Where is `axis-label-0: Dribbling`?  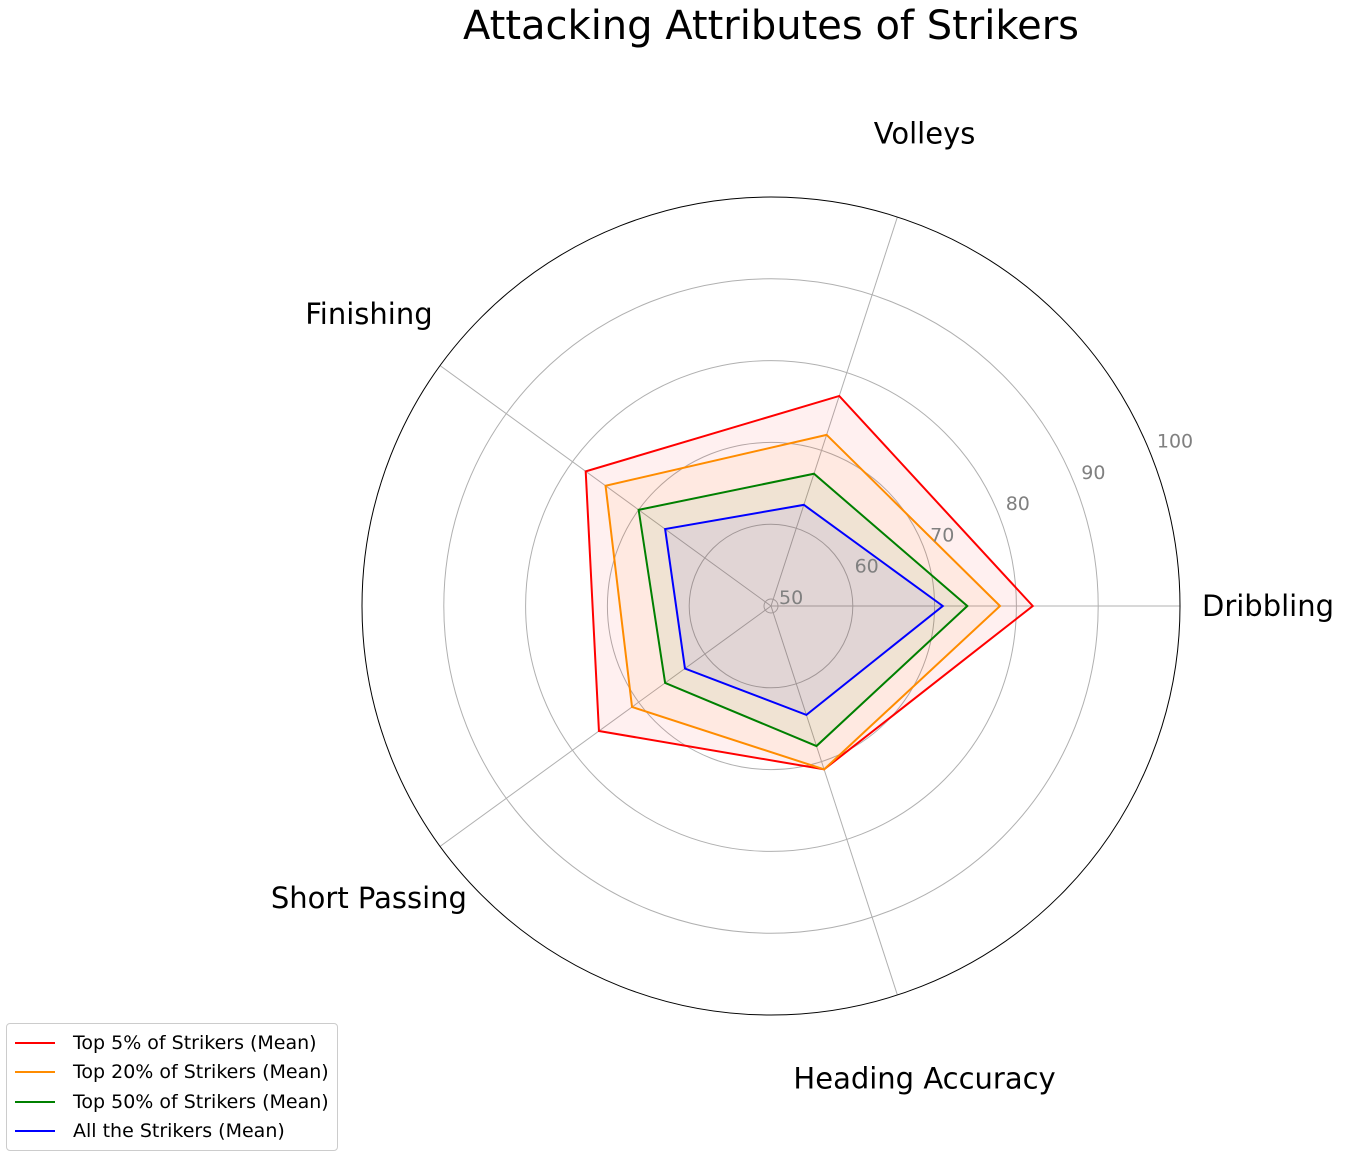 axis-label-0: Dribbling is located at coordinates (1268, 606).